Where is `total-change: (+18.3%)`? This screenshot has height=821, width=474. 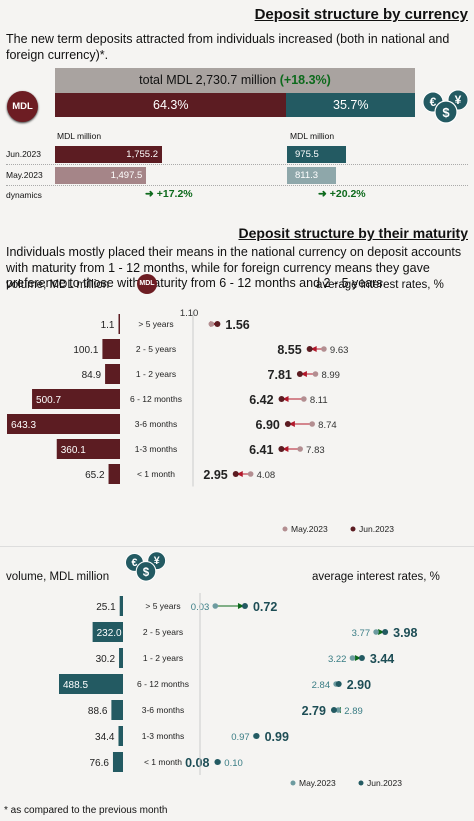
total-change: (+18.3%) is located at coordinates (305, 80).